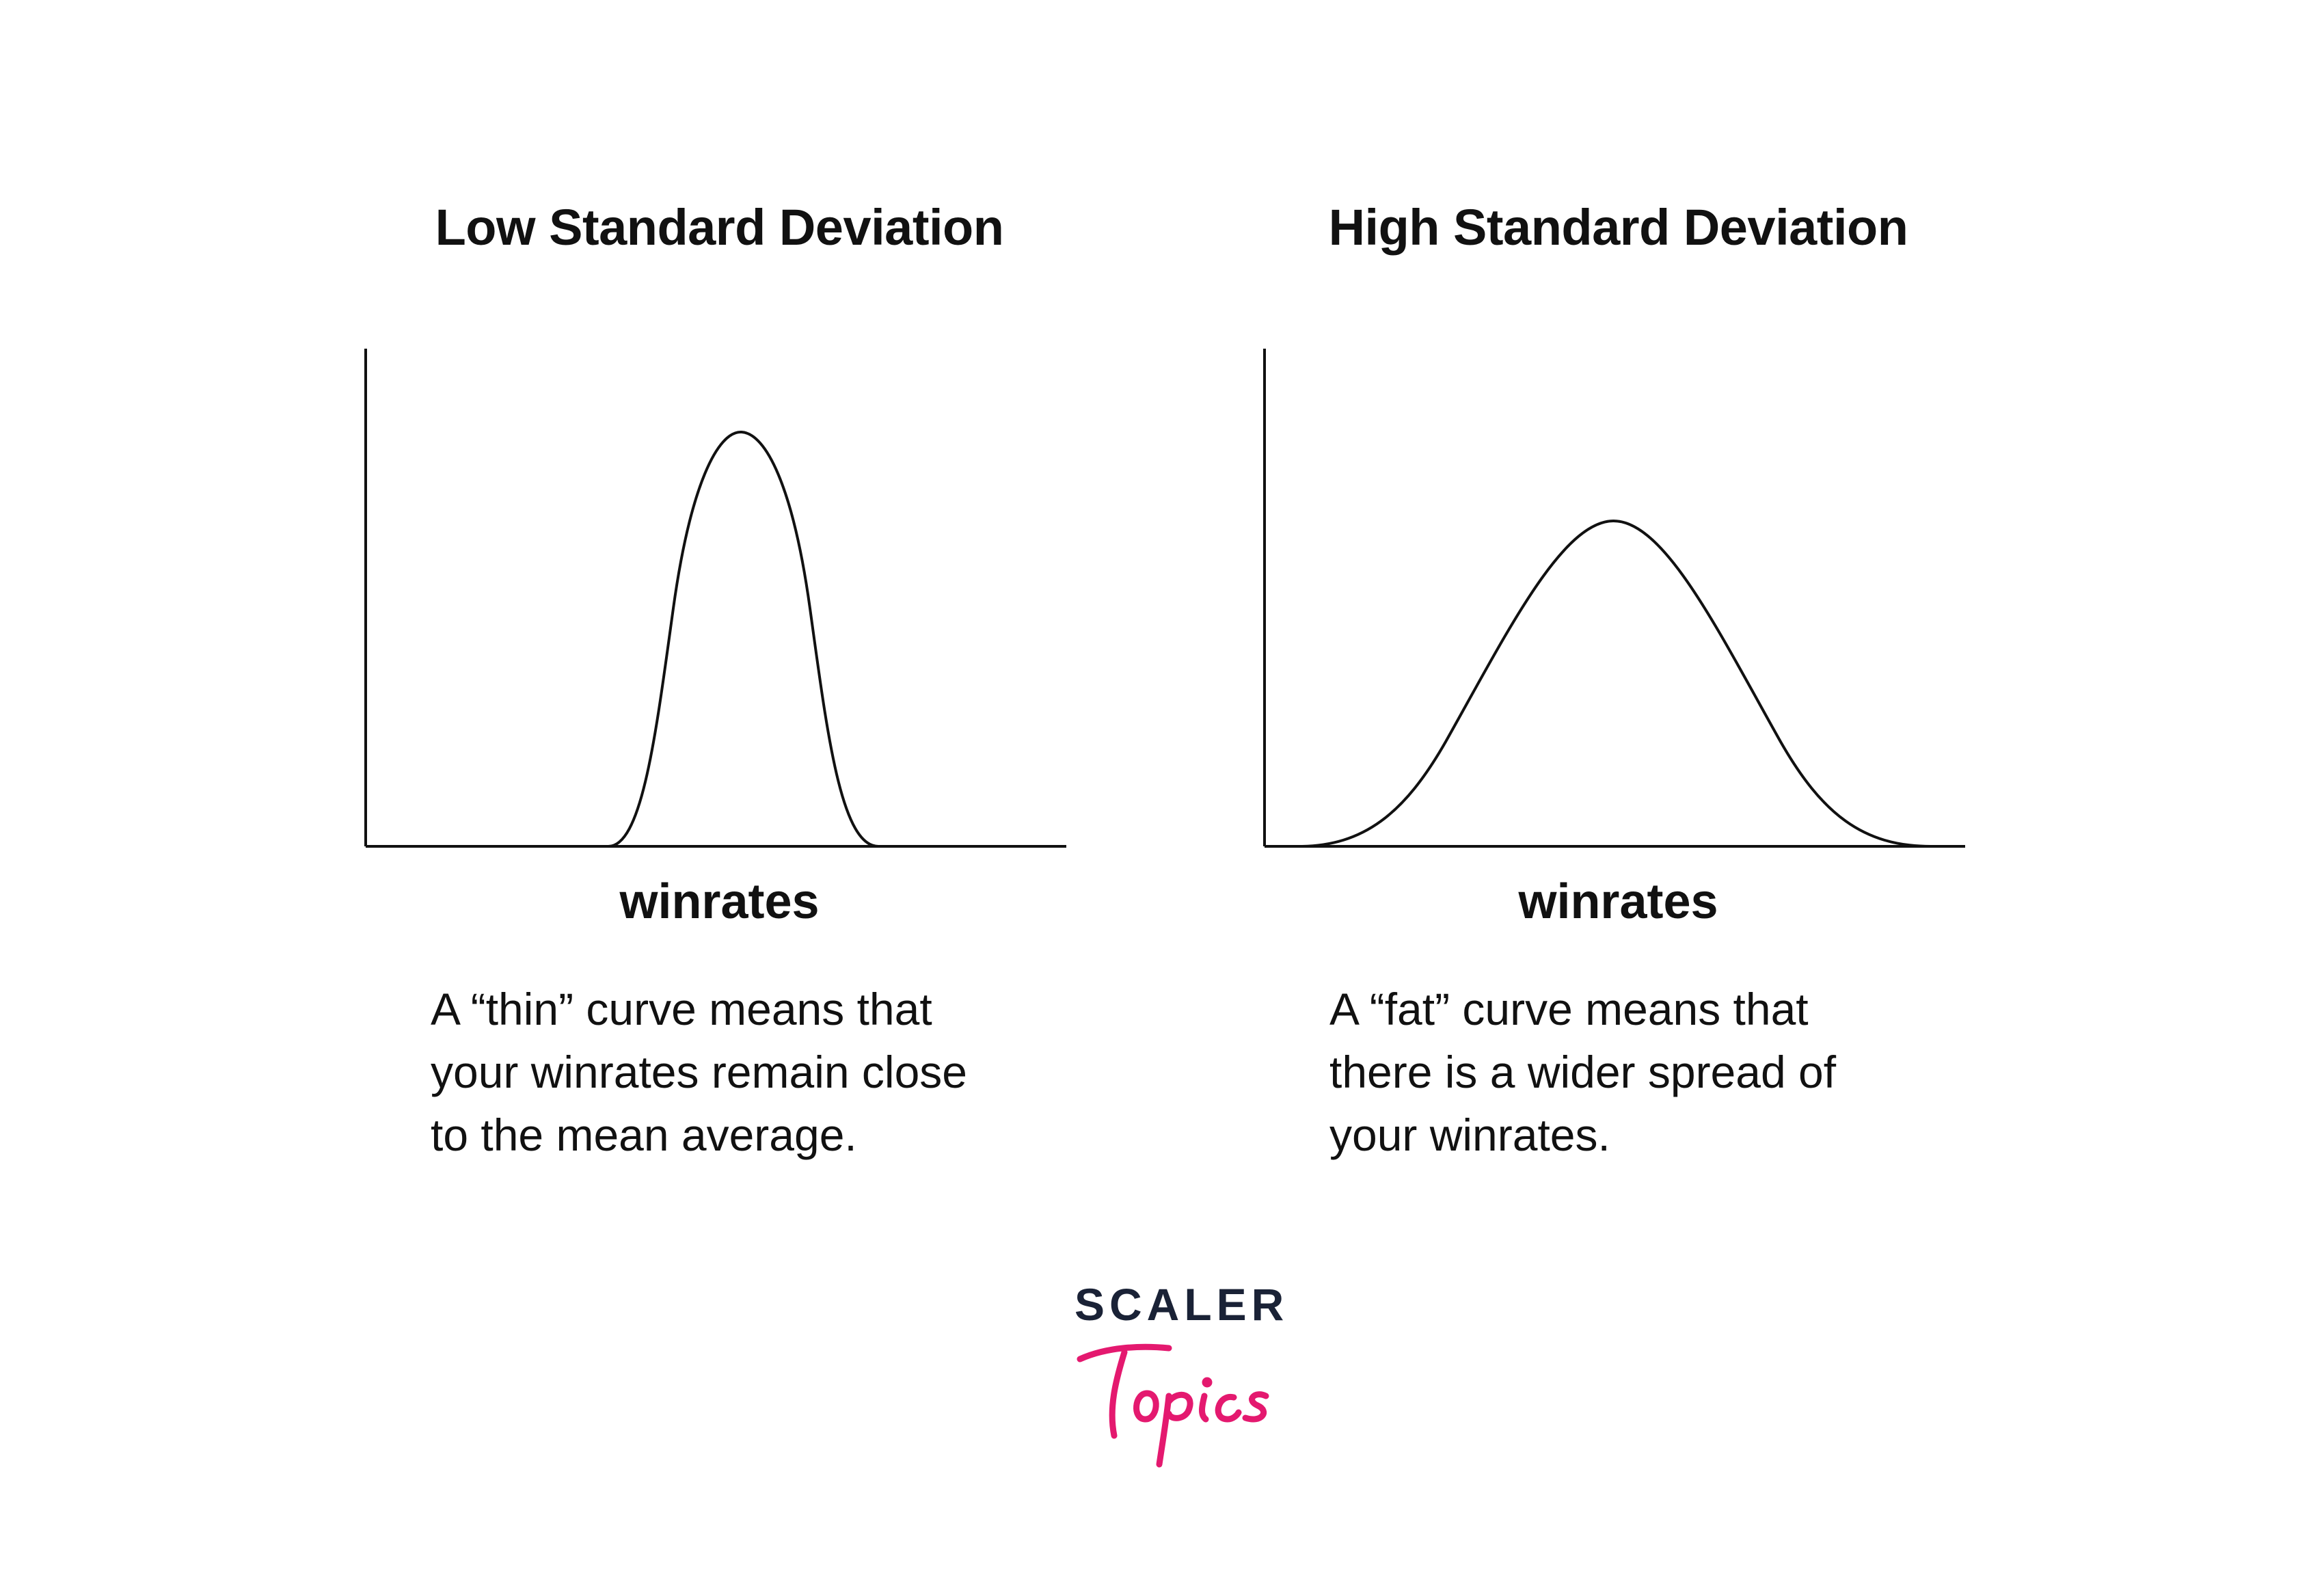 The image size is (2324, 1571). Describe the element at coordinates (1618, 228) in the screenshot. I see `panel-title: High Standard Deviation` at that location.